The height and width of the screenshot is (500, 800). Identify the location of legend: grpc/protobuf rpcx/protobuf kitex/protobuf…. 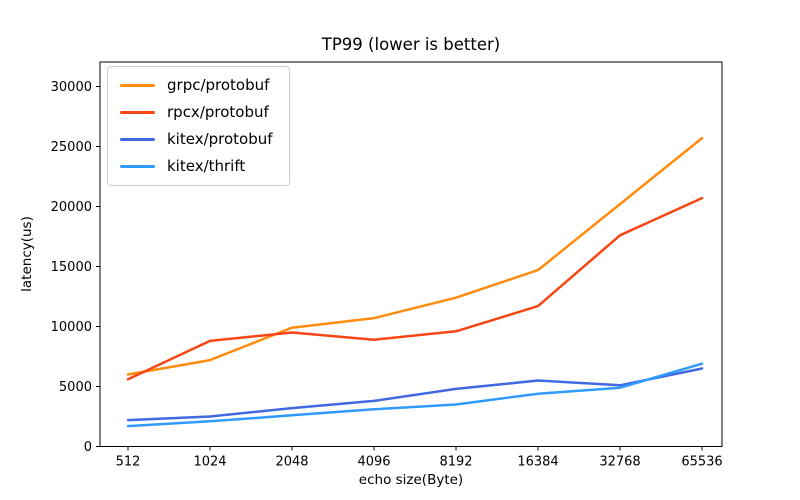
(198, 126).